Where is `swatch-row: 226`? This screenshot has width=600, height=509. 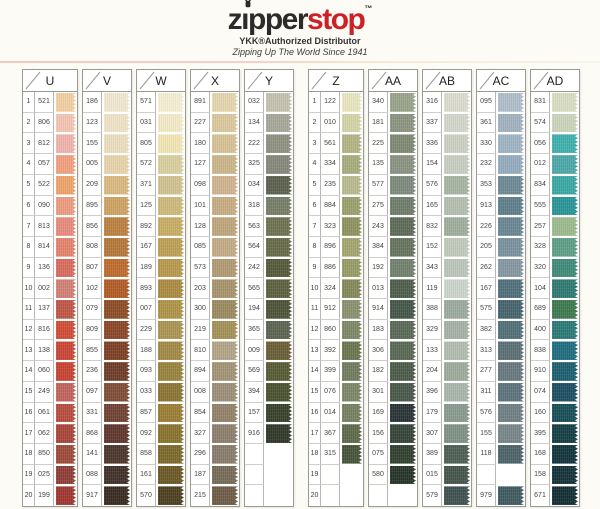
swatch-row: 226 is located at coordinates (501, 226).